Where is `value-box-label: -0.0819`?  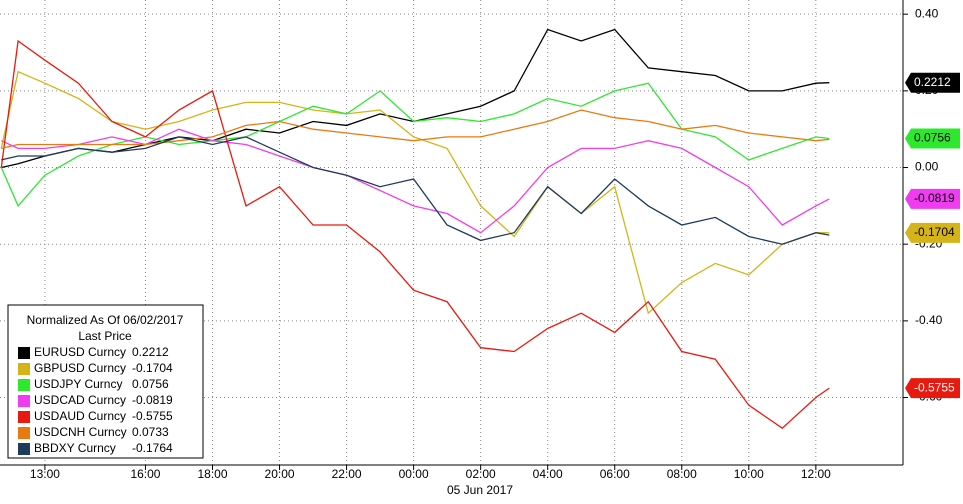
value-box-label: -0.0819 is located at coordinates (934, 198).